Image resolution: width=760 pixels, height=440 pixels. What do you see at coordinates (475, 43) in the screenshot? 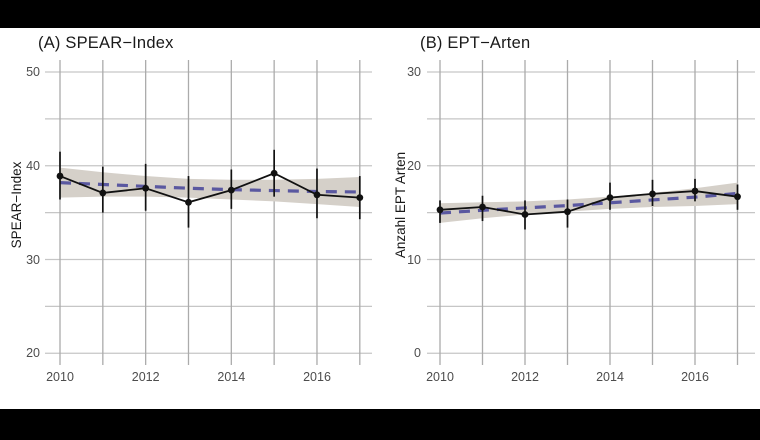
I see `panel-b-title: (B) EPT−Arten` at bounding box center [475, 43].